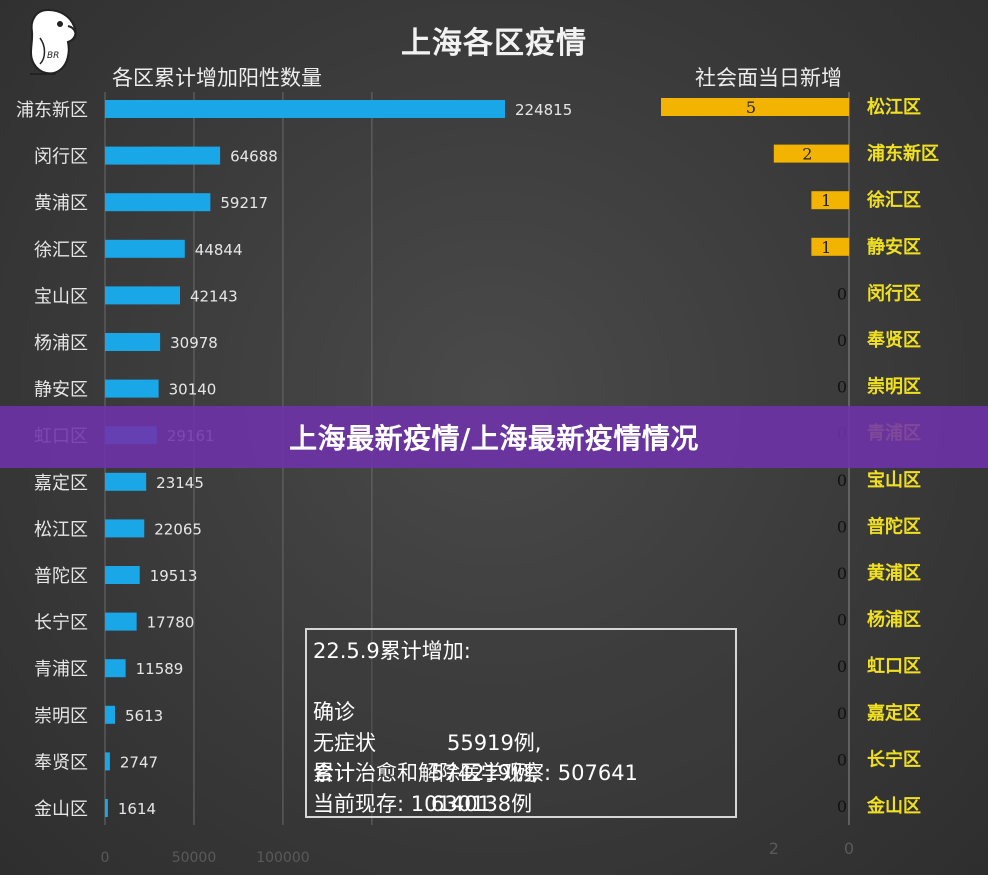 The height and width of the screenshot is (875, 988). I want to click on data-label: 224815, so click(543, 110).